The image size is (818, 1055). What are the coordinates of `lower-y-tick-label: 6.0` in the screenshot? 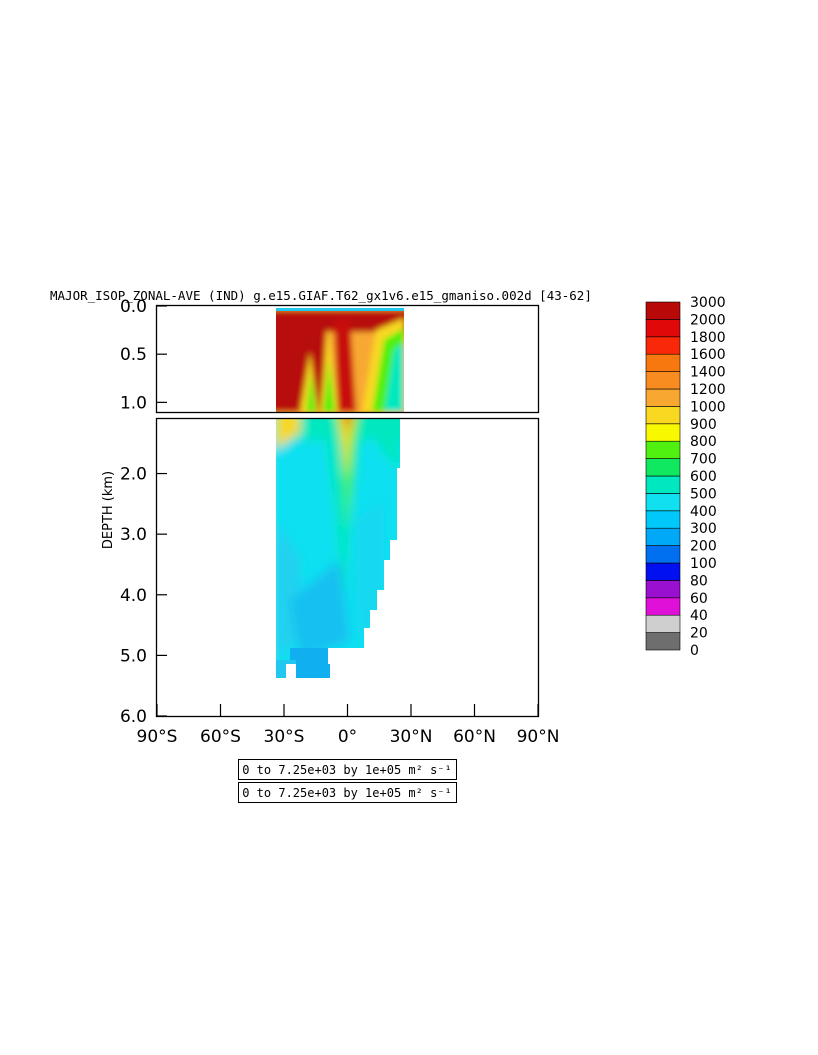 It's located at (133, 717).